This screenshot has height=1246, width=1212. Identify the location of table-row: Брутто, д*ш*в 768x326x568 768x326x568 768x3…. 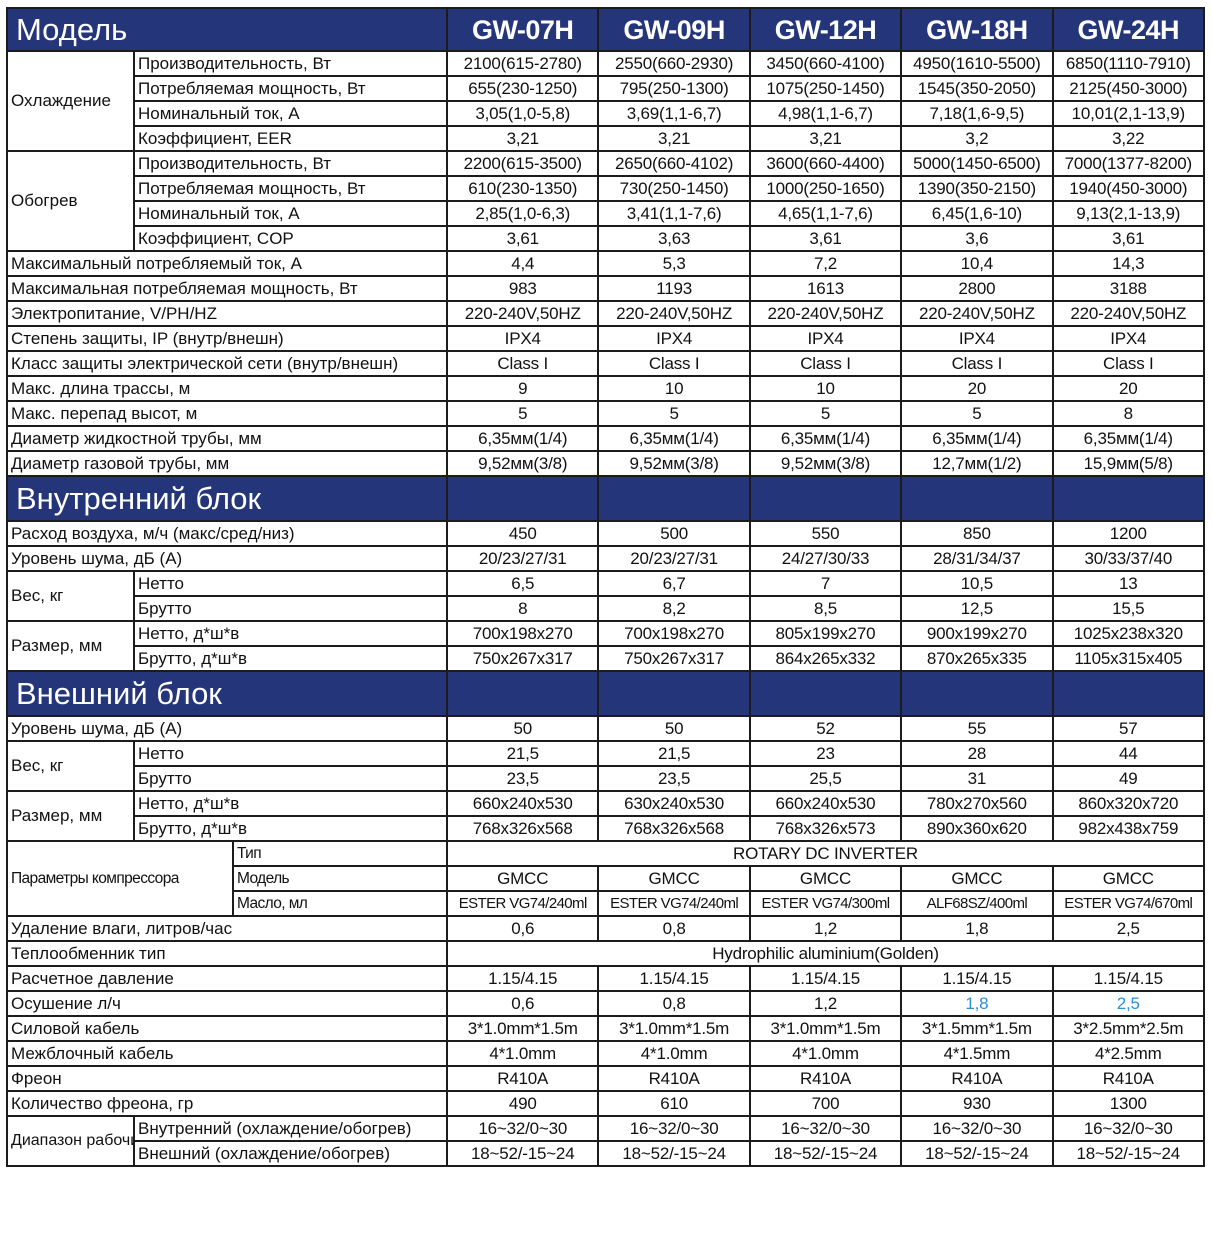
(606, 828).